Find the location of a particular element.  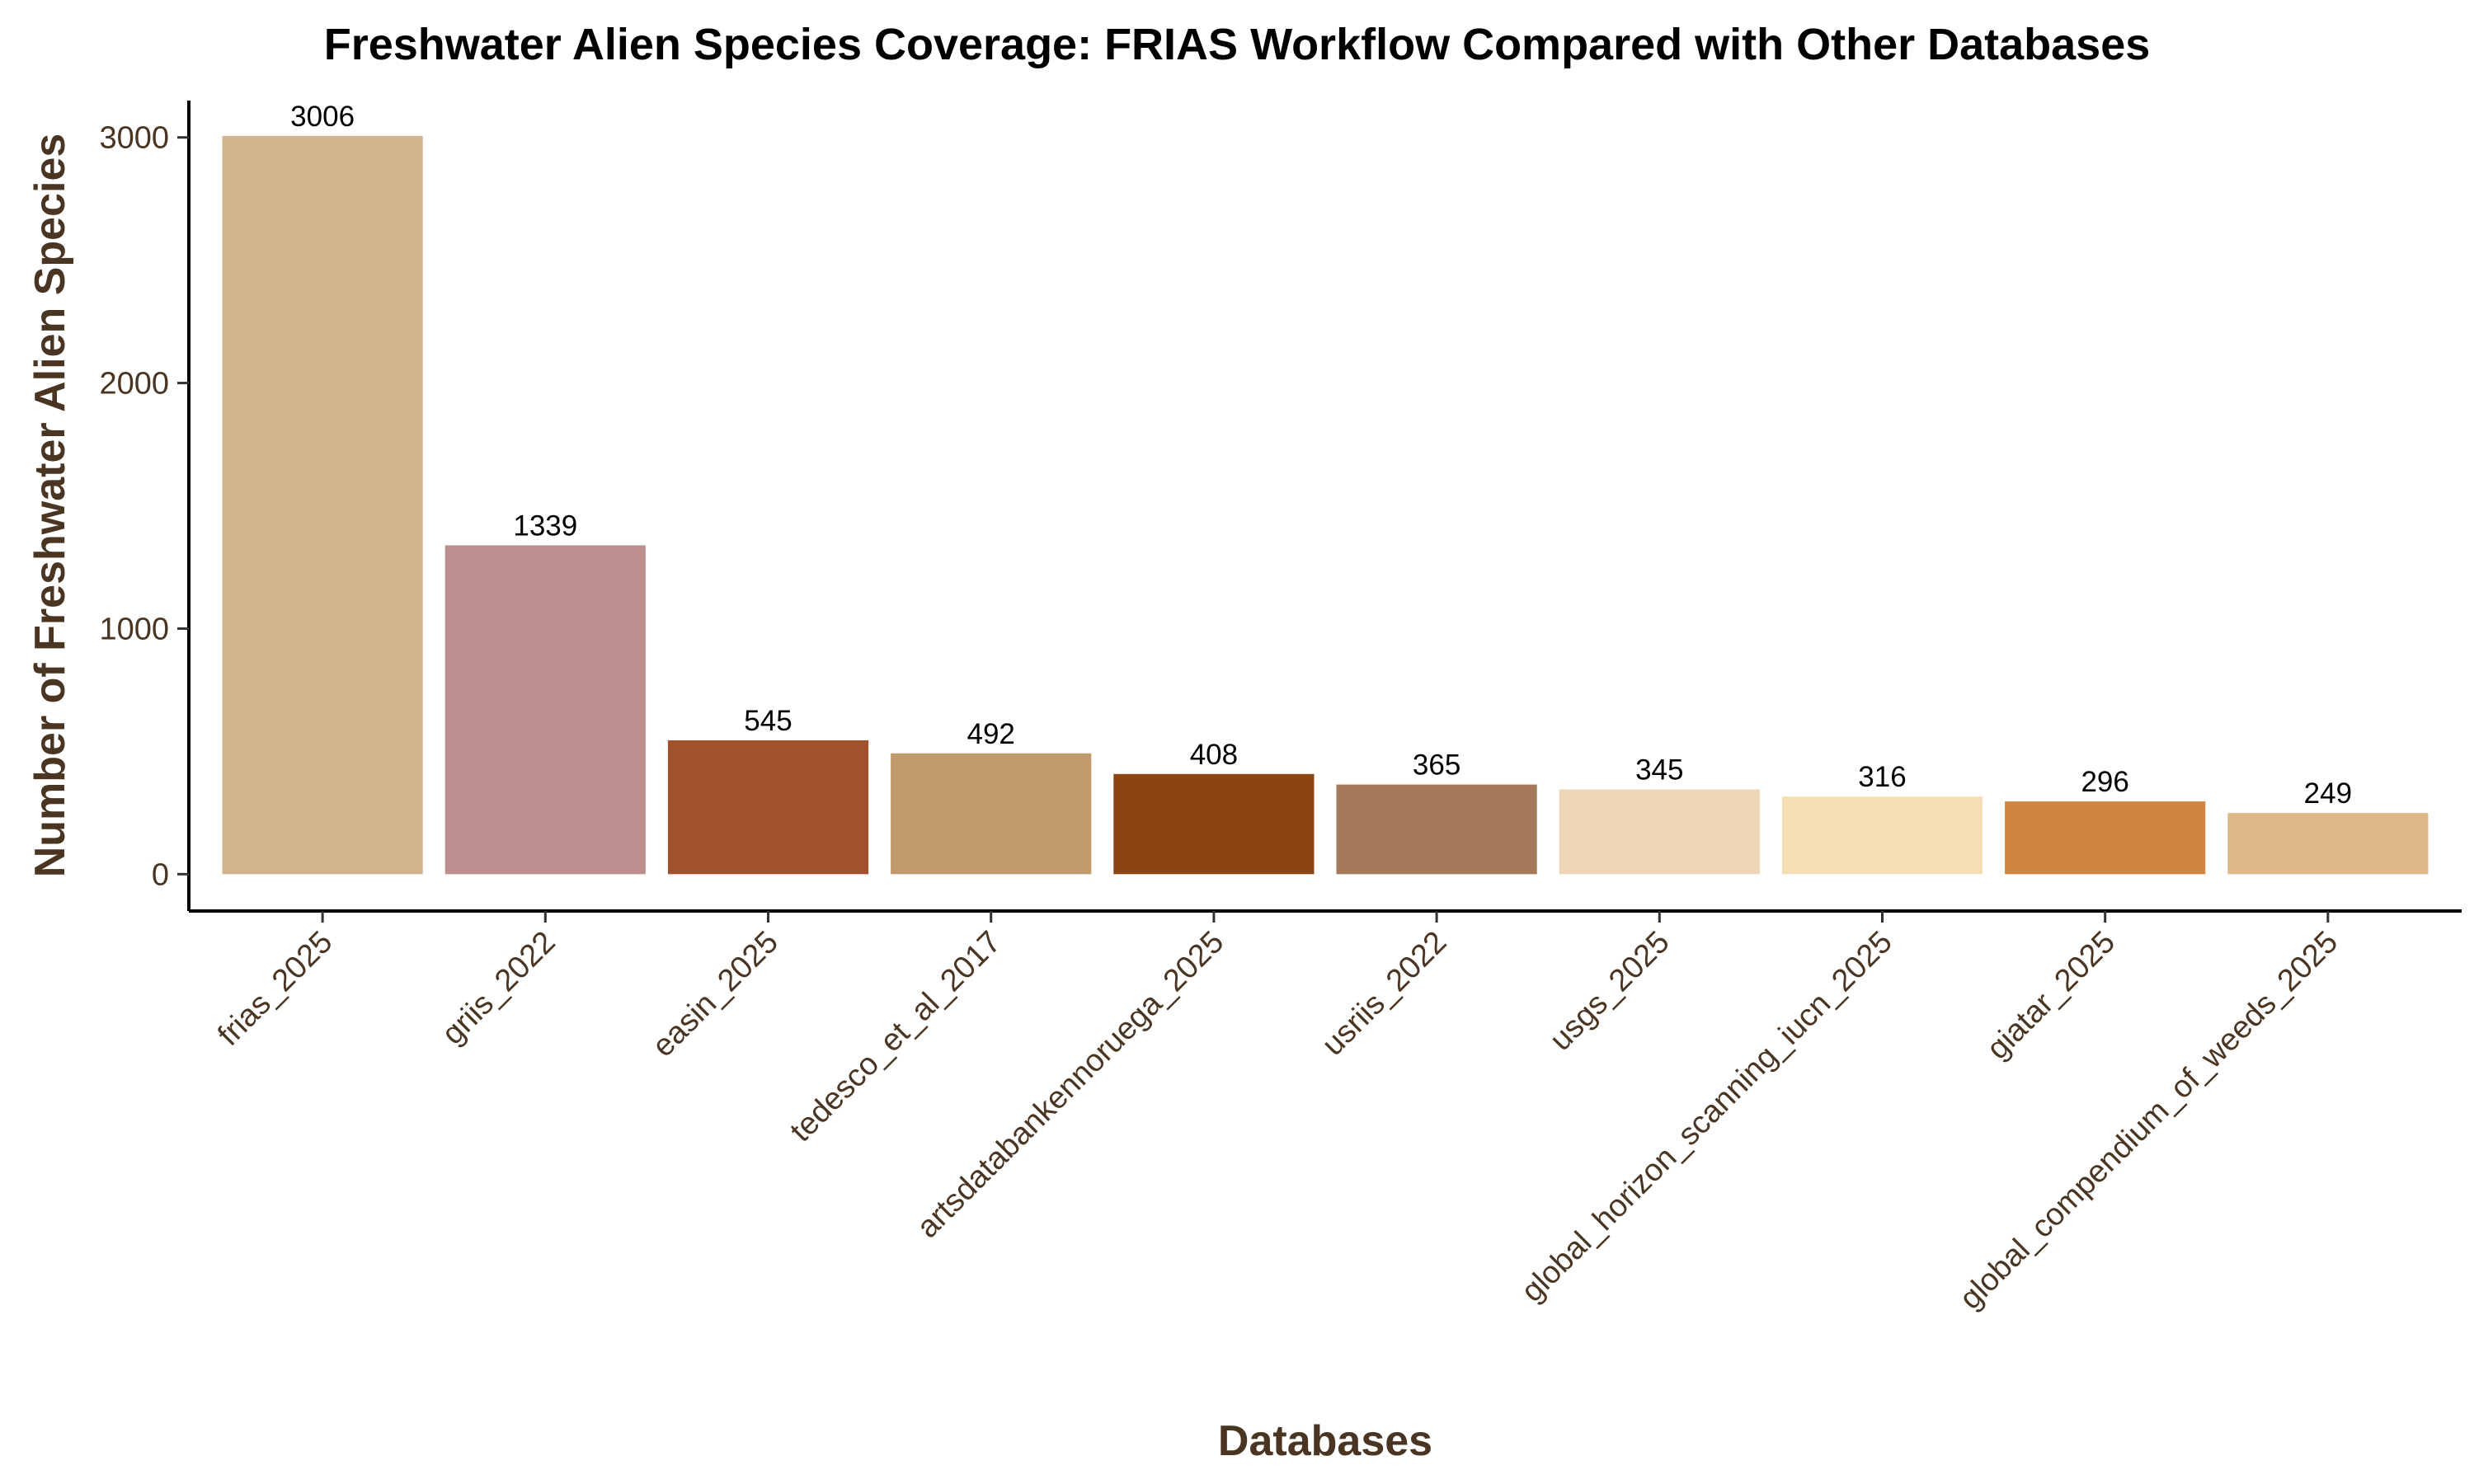

x-tick-label-giatar_2025: giatar_2025 is located at coordinates (2051, 996).